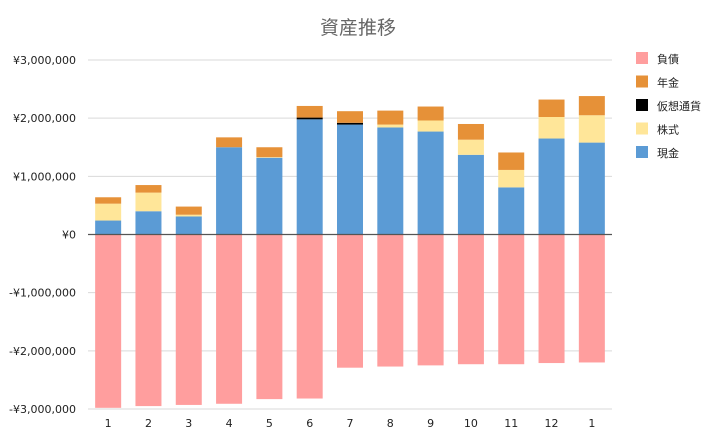  Describe the element at coordinates (44, 60) in the screenshot. I see `y-tick-label: ¥3,000,000` at that location.